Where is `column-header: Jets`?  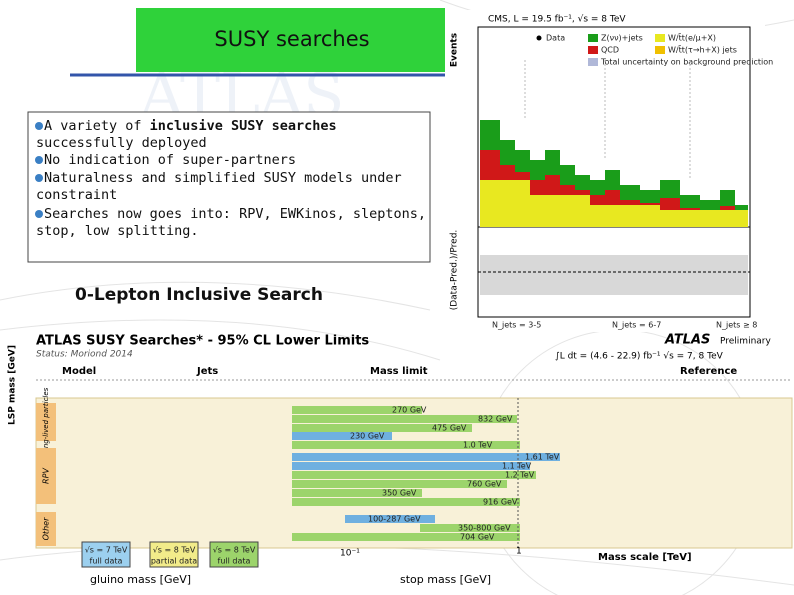 column-header: Jets is located at coordinates (207, 371).